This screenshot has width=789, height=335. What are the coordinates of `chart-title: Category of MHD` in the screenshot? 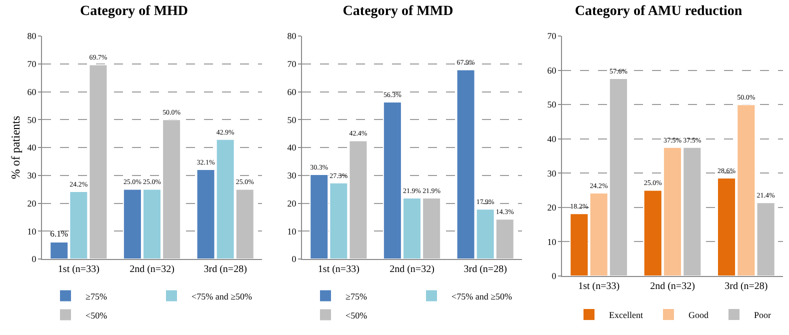 It's located at (134, 11).